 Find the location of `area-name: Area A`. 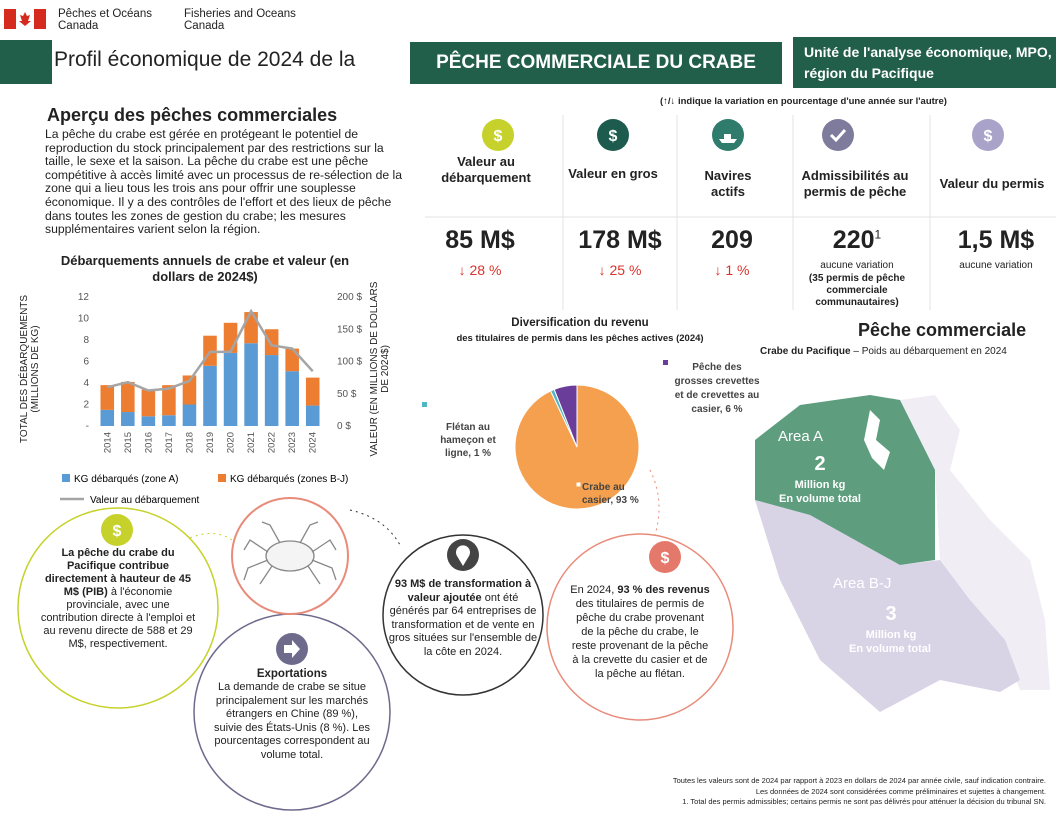

area-name: Area A is located at coordinates (801, 436).